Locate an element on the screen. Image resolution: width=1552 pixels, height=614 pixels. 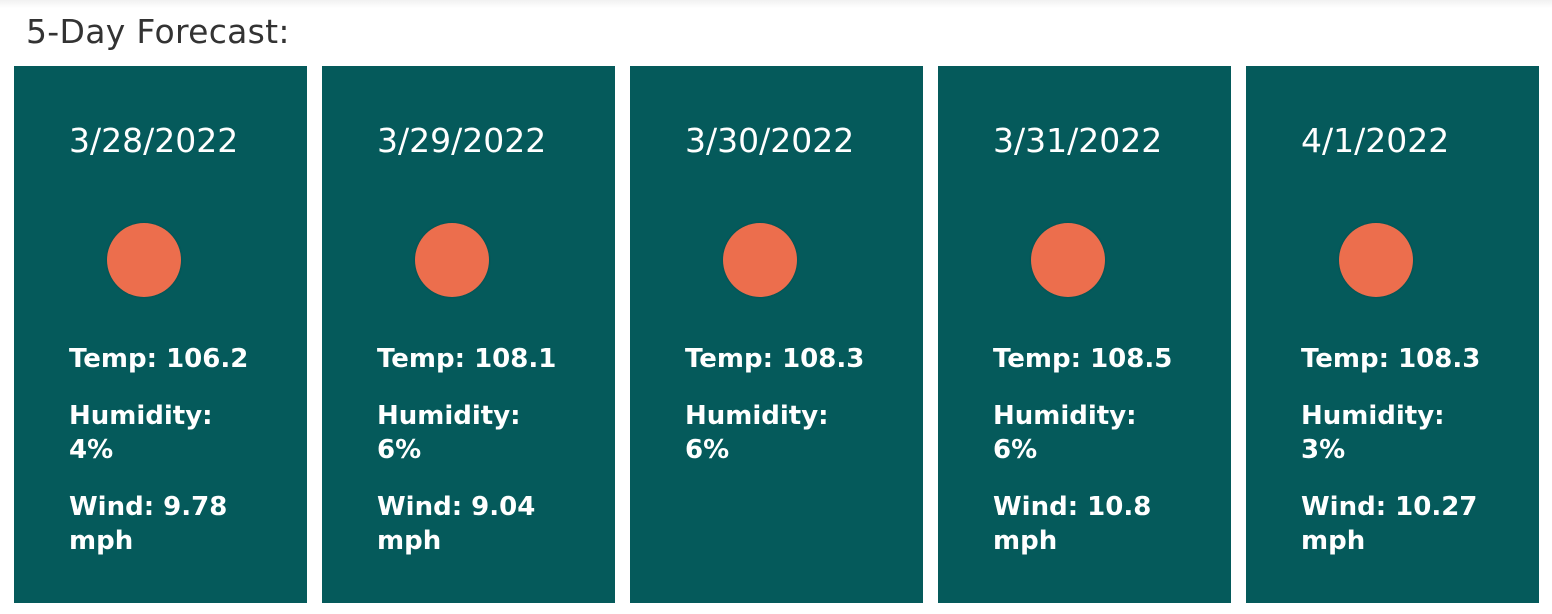
forecast-heading: 5-Day Forecast: is located at coordinates (158, 31).